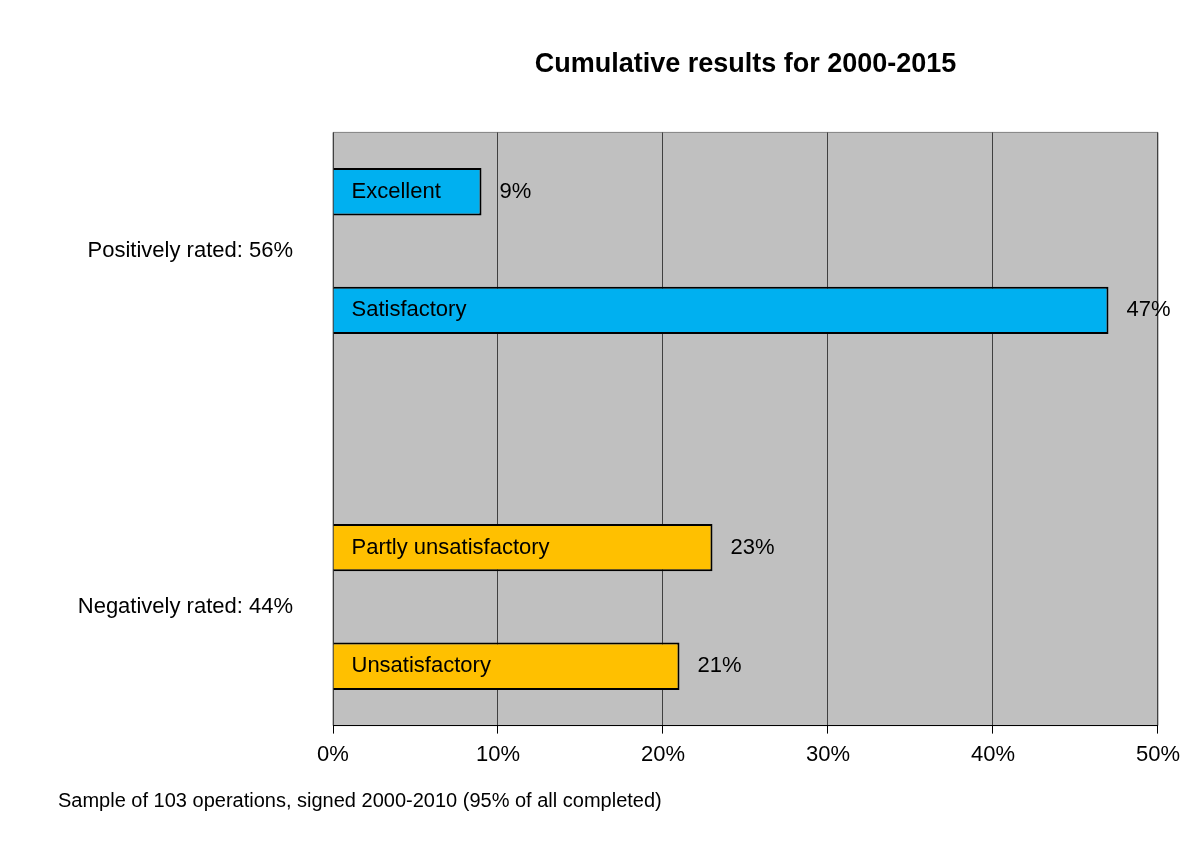 Image resolution: width=1199 pixels, height=844 pixels. What do you see at coordinates (190, 250) in the screenshot?
I see `text: Positively rated: 56%` at bounding box center [190, 250].